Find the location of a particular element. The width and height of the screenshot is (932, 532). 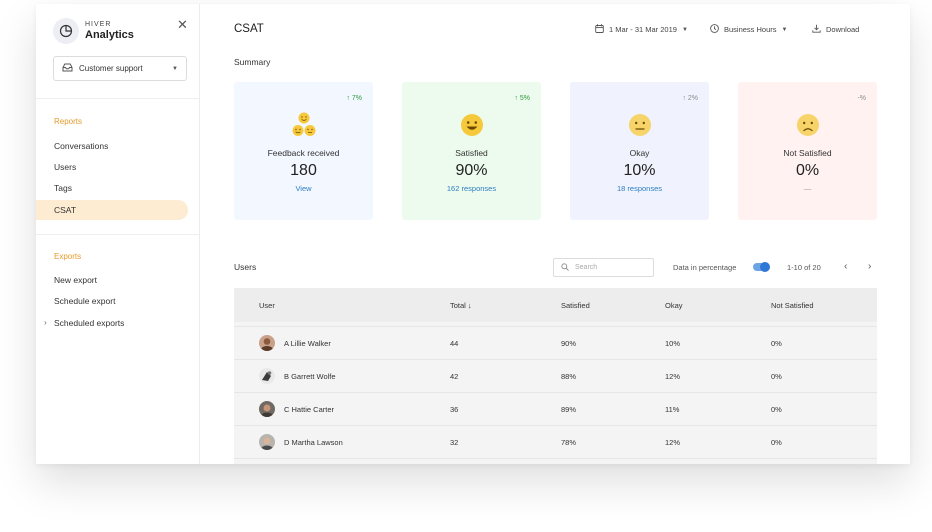

view-link: View is located at coordinates (303, 188).